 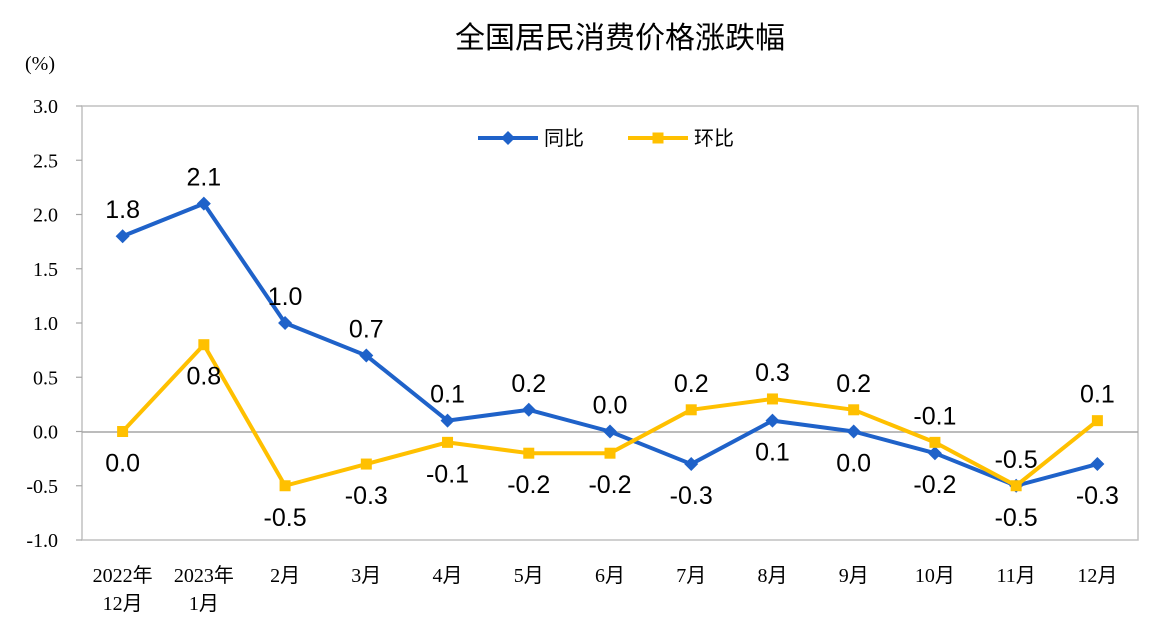 I want to click on x-tick-label: 2023年, so click(x=204, y=575).